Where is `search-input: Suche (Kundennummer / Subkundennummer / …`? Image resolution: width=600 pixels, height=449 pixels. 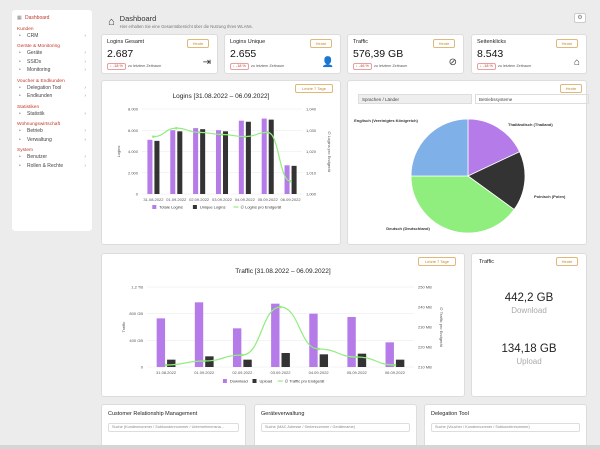
search-input: Suche (Kundennummer / Subkundennummer / … is located at coordinates (173, 427).